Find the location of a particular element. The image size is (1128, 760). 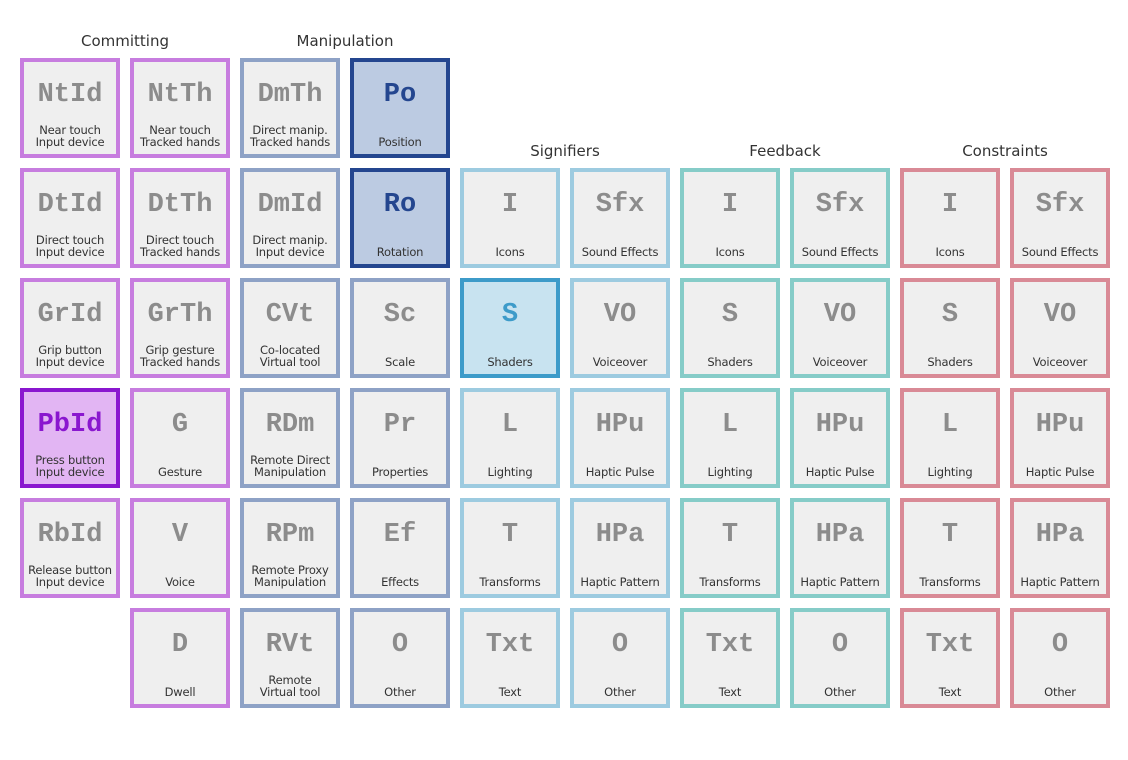

tile-caption-line: Dwell is located at coordinates (180, 692).